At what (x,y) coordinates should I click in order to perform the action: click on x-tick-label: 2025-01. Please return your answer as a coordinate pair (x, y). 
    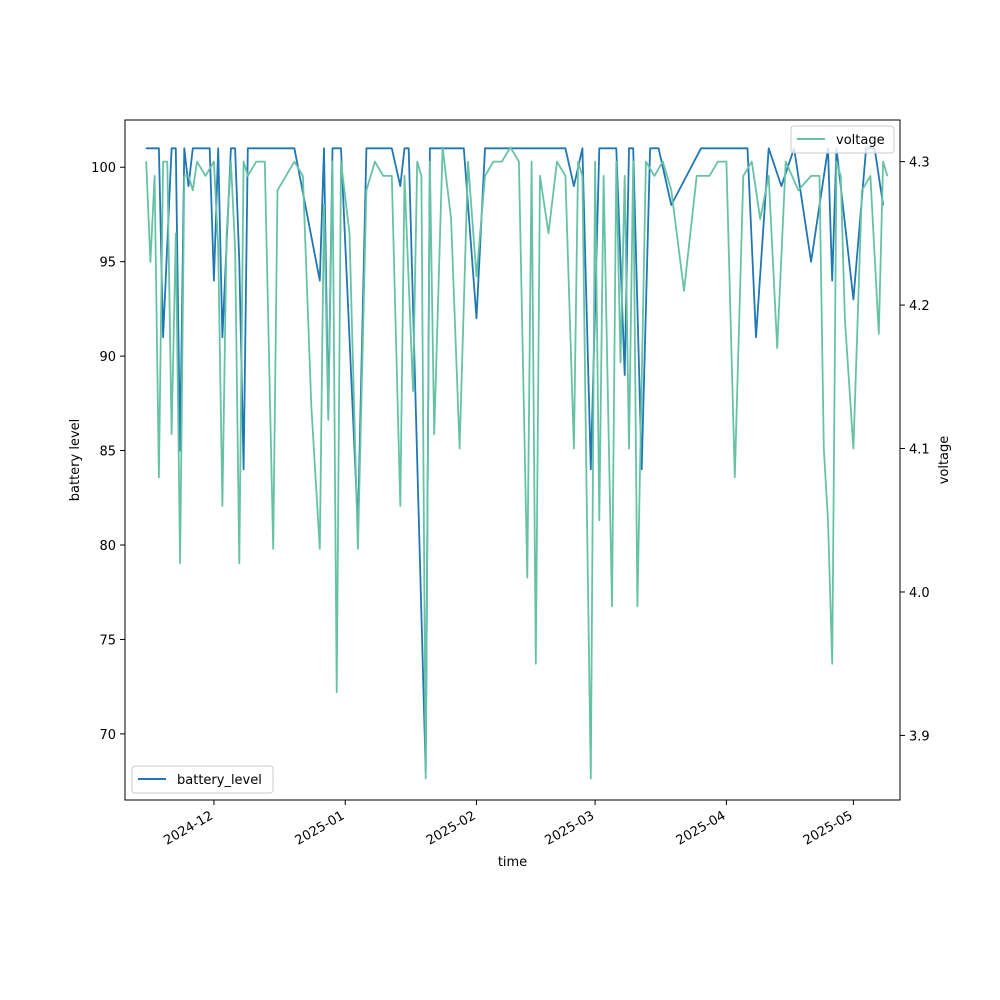
    Looking at the image, I should click on (320, 828).